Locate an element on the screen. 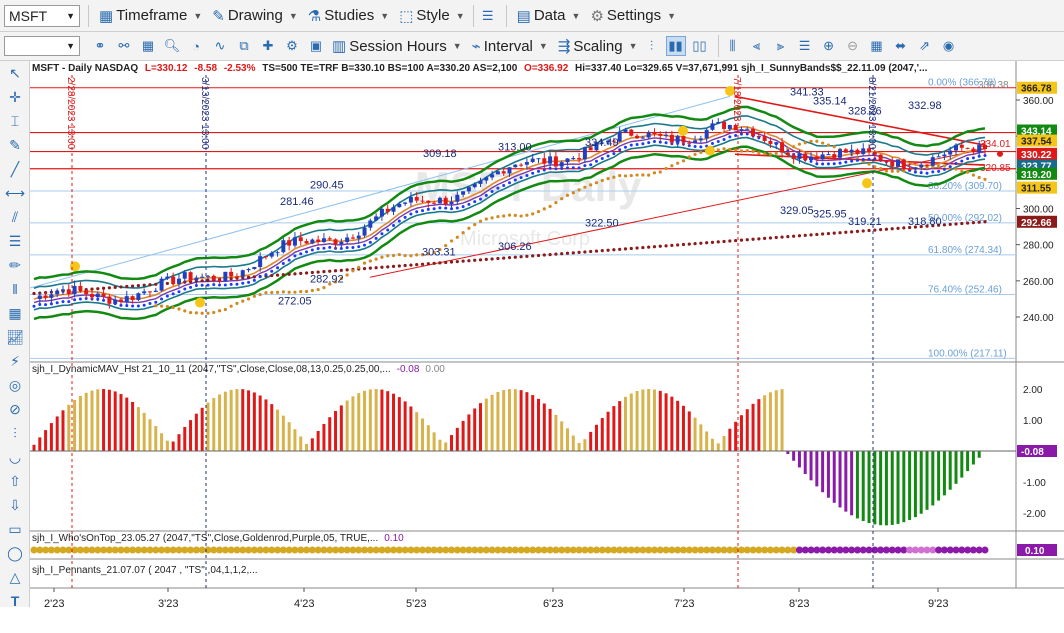 The width and height of the screenshot is (1064, 633). strategy-icon: ▣ is located at coordinates (316, 45).